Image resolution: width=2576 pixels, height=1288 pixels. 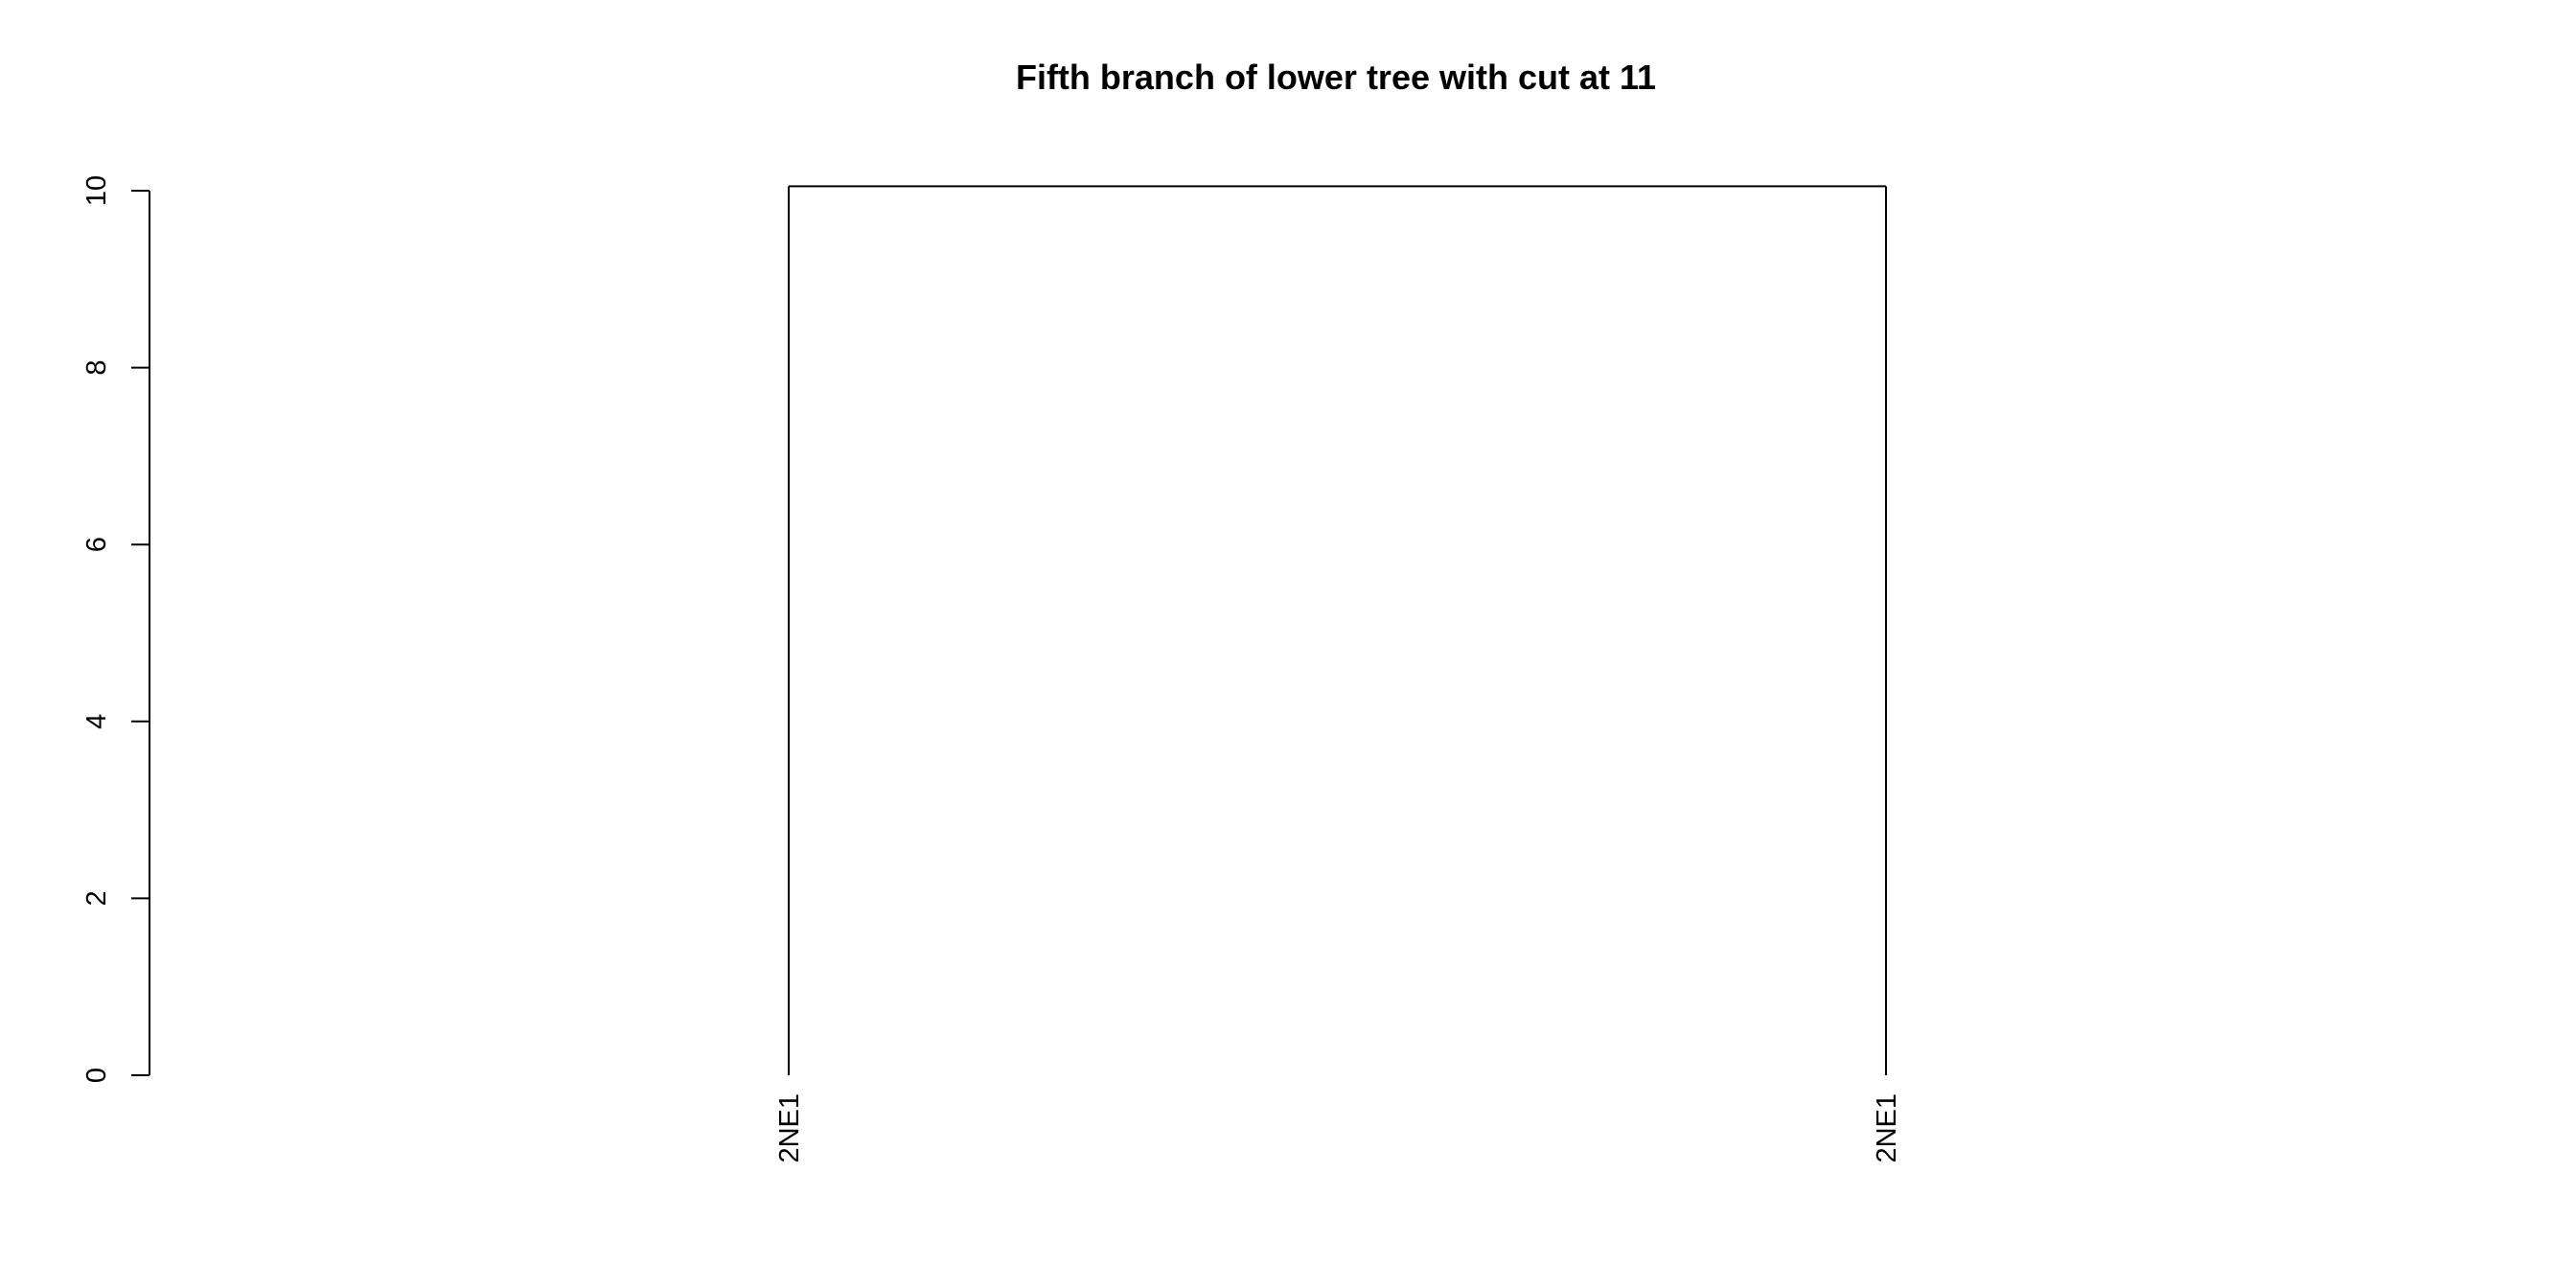 What do you see at coordinates (1338, 1128) in the screenshot?
I see `leaf-labels: 2NE1 2NE1` at bounding box center [1338, 1128].